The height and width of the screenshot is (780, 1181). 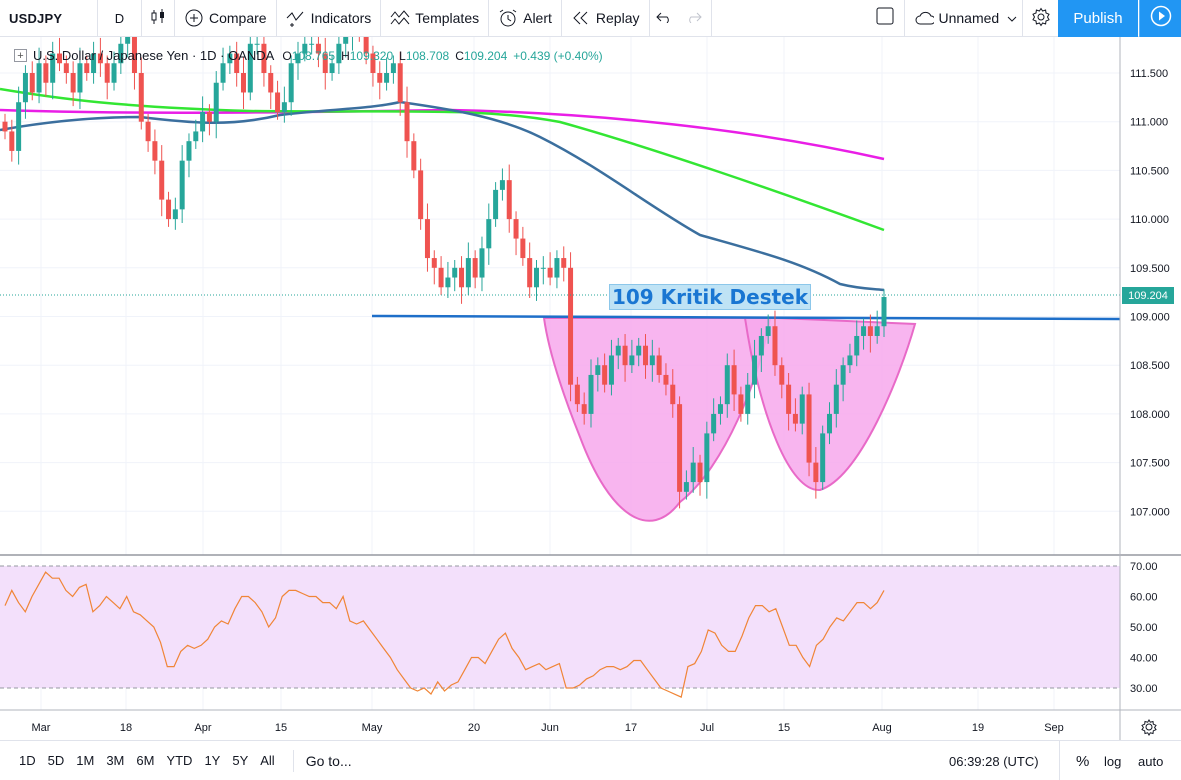 What do you see at coordinates (56, 760) in the screenshot?
I see `range-5d: 5D` at bounding box center [56, 760].